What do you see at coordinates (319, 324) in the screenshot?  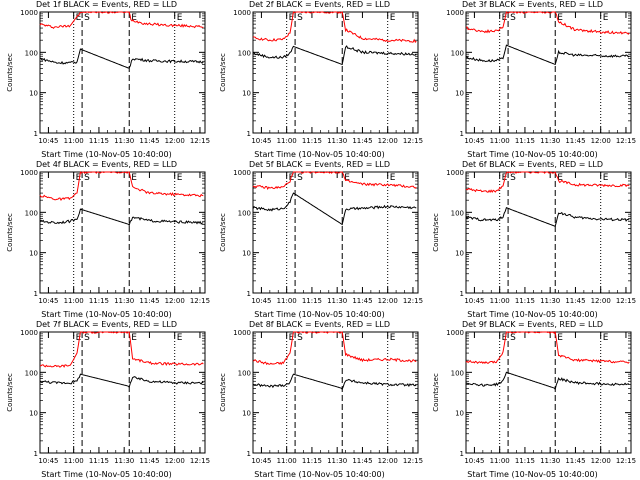 I see `plot-title: Det 8f BLACK = Events, RED = LLD` at bounding box center [319, 324].